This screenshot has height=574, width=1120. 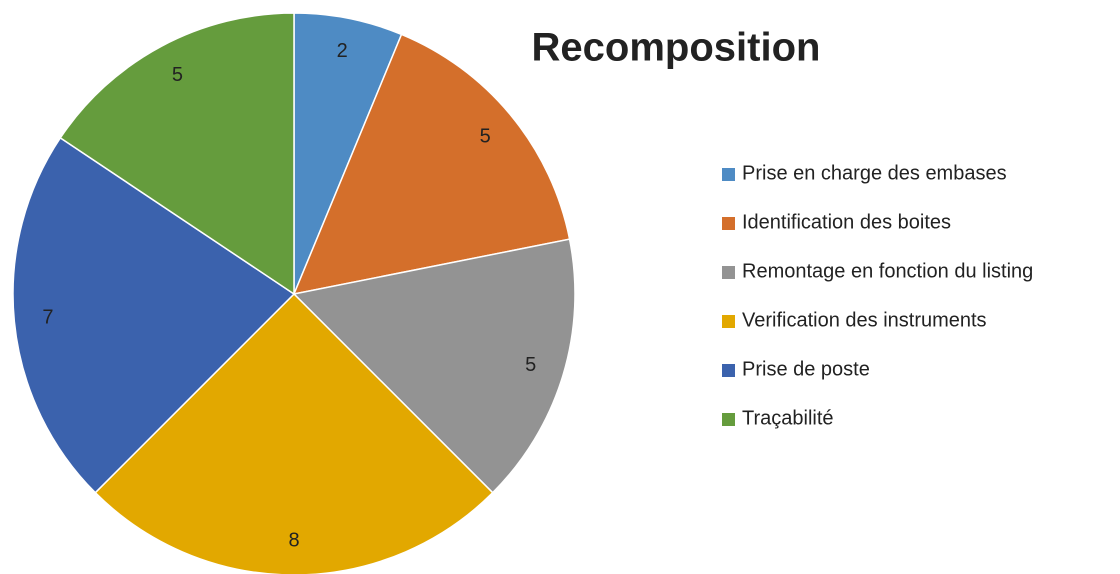 I want to click on data-label: 2, so click(x=342, y=51).